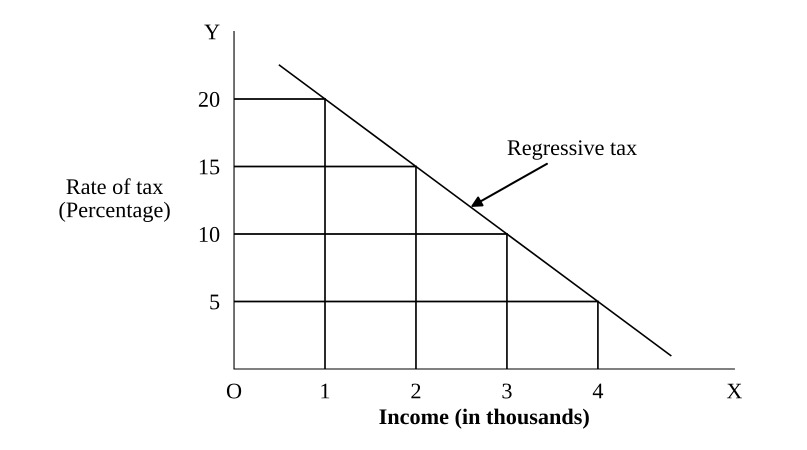 Image resolution: width=807 pixels, height=450 pixels. Describe the element at coordinates (484, 418) in the screenshot. I see `x-axis-title: Income (in thousands)` at that location.